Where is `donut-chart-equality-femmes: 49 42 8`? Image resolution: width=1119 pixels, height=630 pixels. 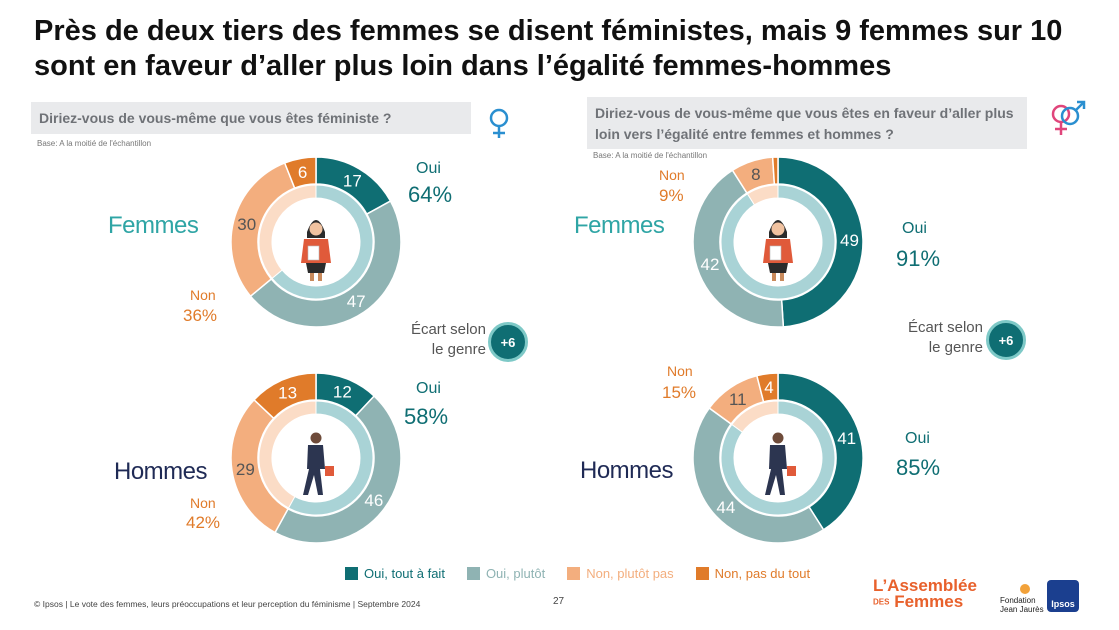 donut-chart-equality-femmes: 49 42 8 is located at coordinates (778, 242).